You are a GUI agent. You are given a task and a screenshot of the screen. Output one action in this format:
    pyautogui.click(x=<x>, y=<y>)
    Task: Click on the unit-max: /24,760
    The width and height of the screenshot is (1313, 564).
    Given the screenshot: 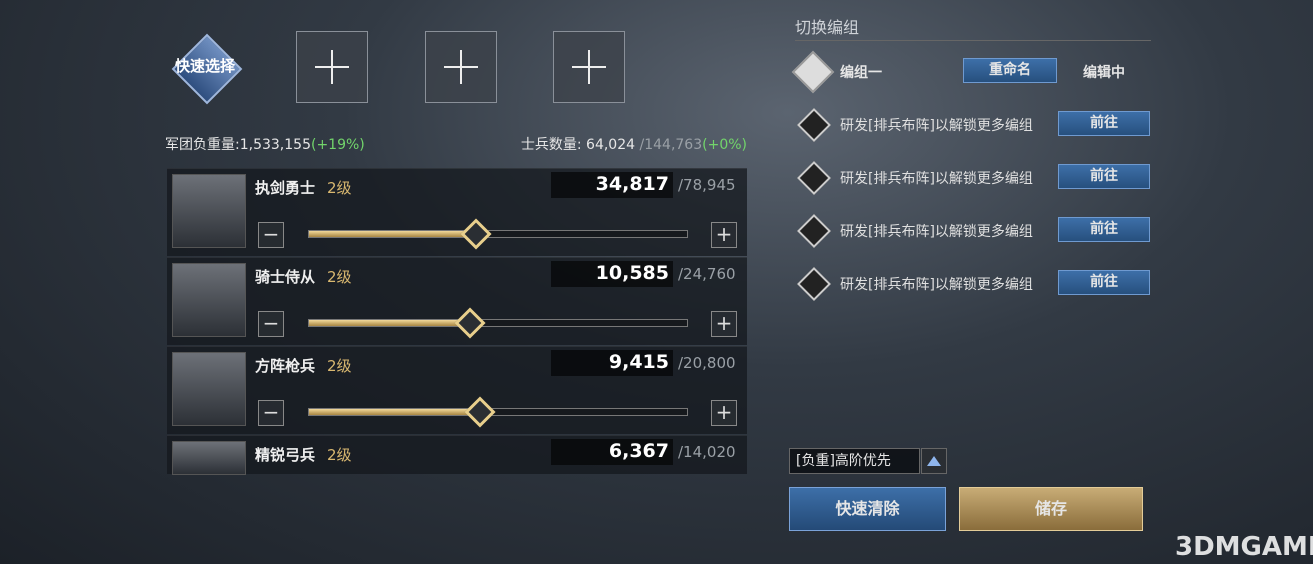 What is the action you would take?
    pyautogui.click(x=707, y=274)
    